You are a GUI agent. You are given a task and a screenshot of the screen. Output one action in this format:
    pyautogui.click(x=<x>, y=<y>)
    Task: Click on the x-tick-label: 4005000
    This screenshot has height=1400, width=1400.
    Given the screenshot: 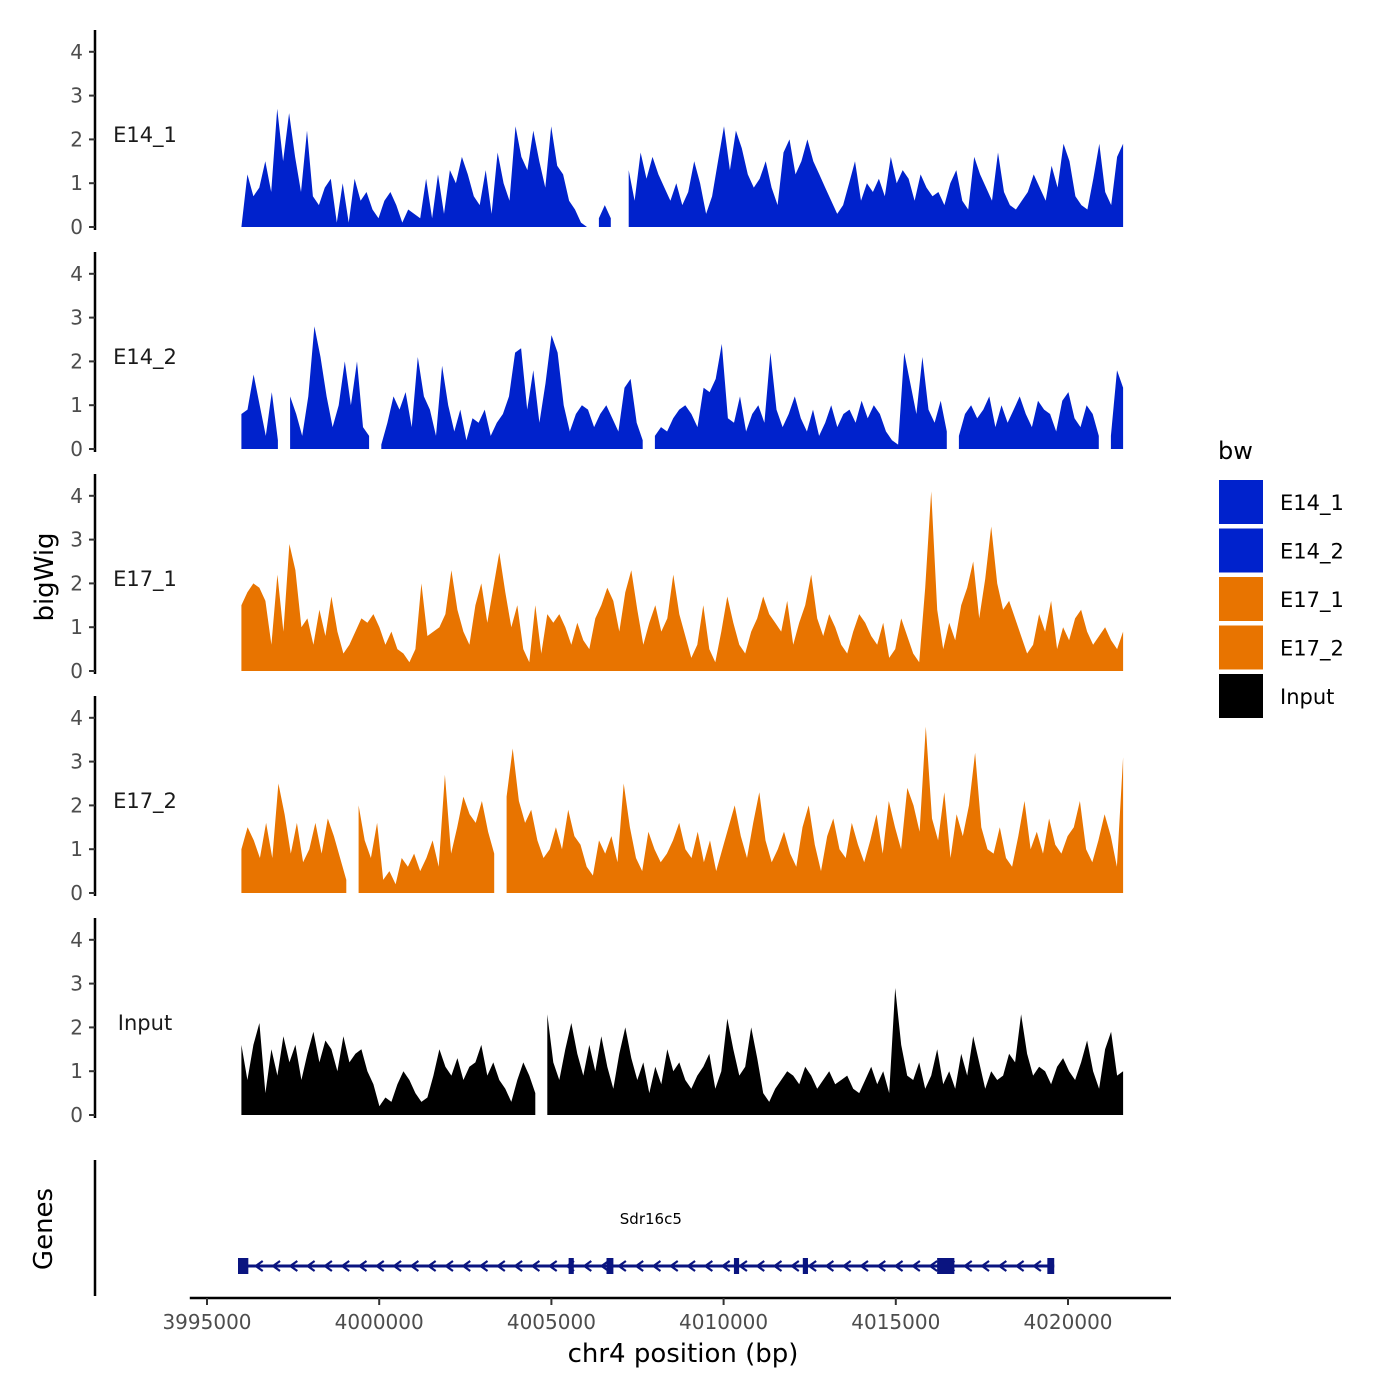 What is the action you would take?
    pyautogui.click(x=551, y=1322)
    